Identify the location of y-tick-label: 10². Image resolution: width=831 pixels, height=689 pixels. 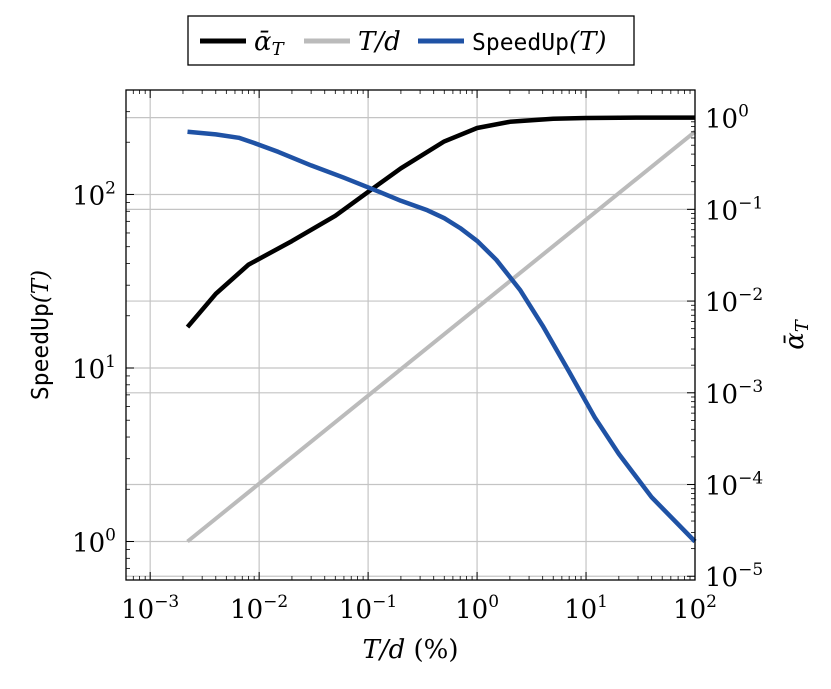
(94, 194).